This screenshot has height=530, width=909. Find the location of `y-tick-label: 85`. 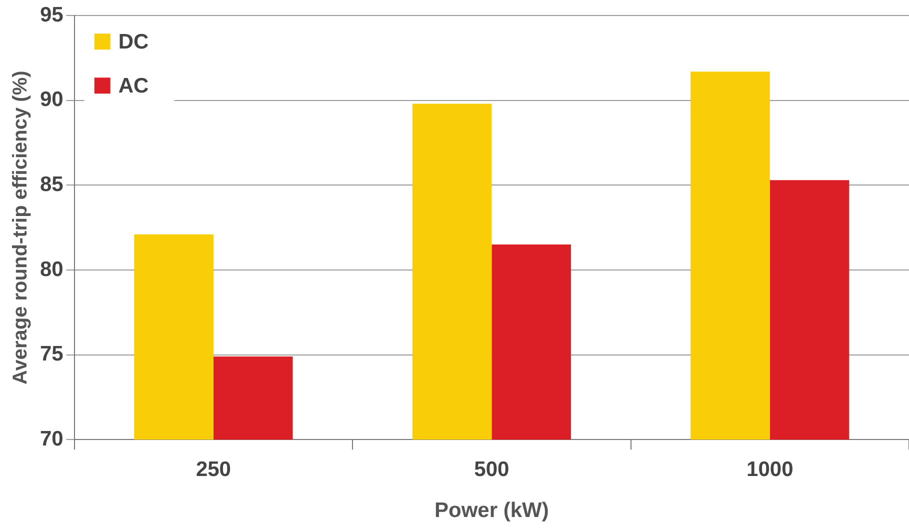

y-tick-label: 85 is located at coordinates (52, 184).